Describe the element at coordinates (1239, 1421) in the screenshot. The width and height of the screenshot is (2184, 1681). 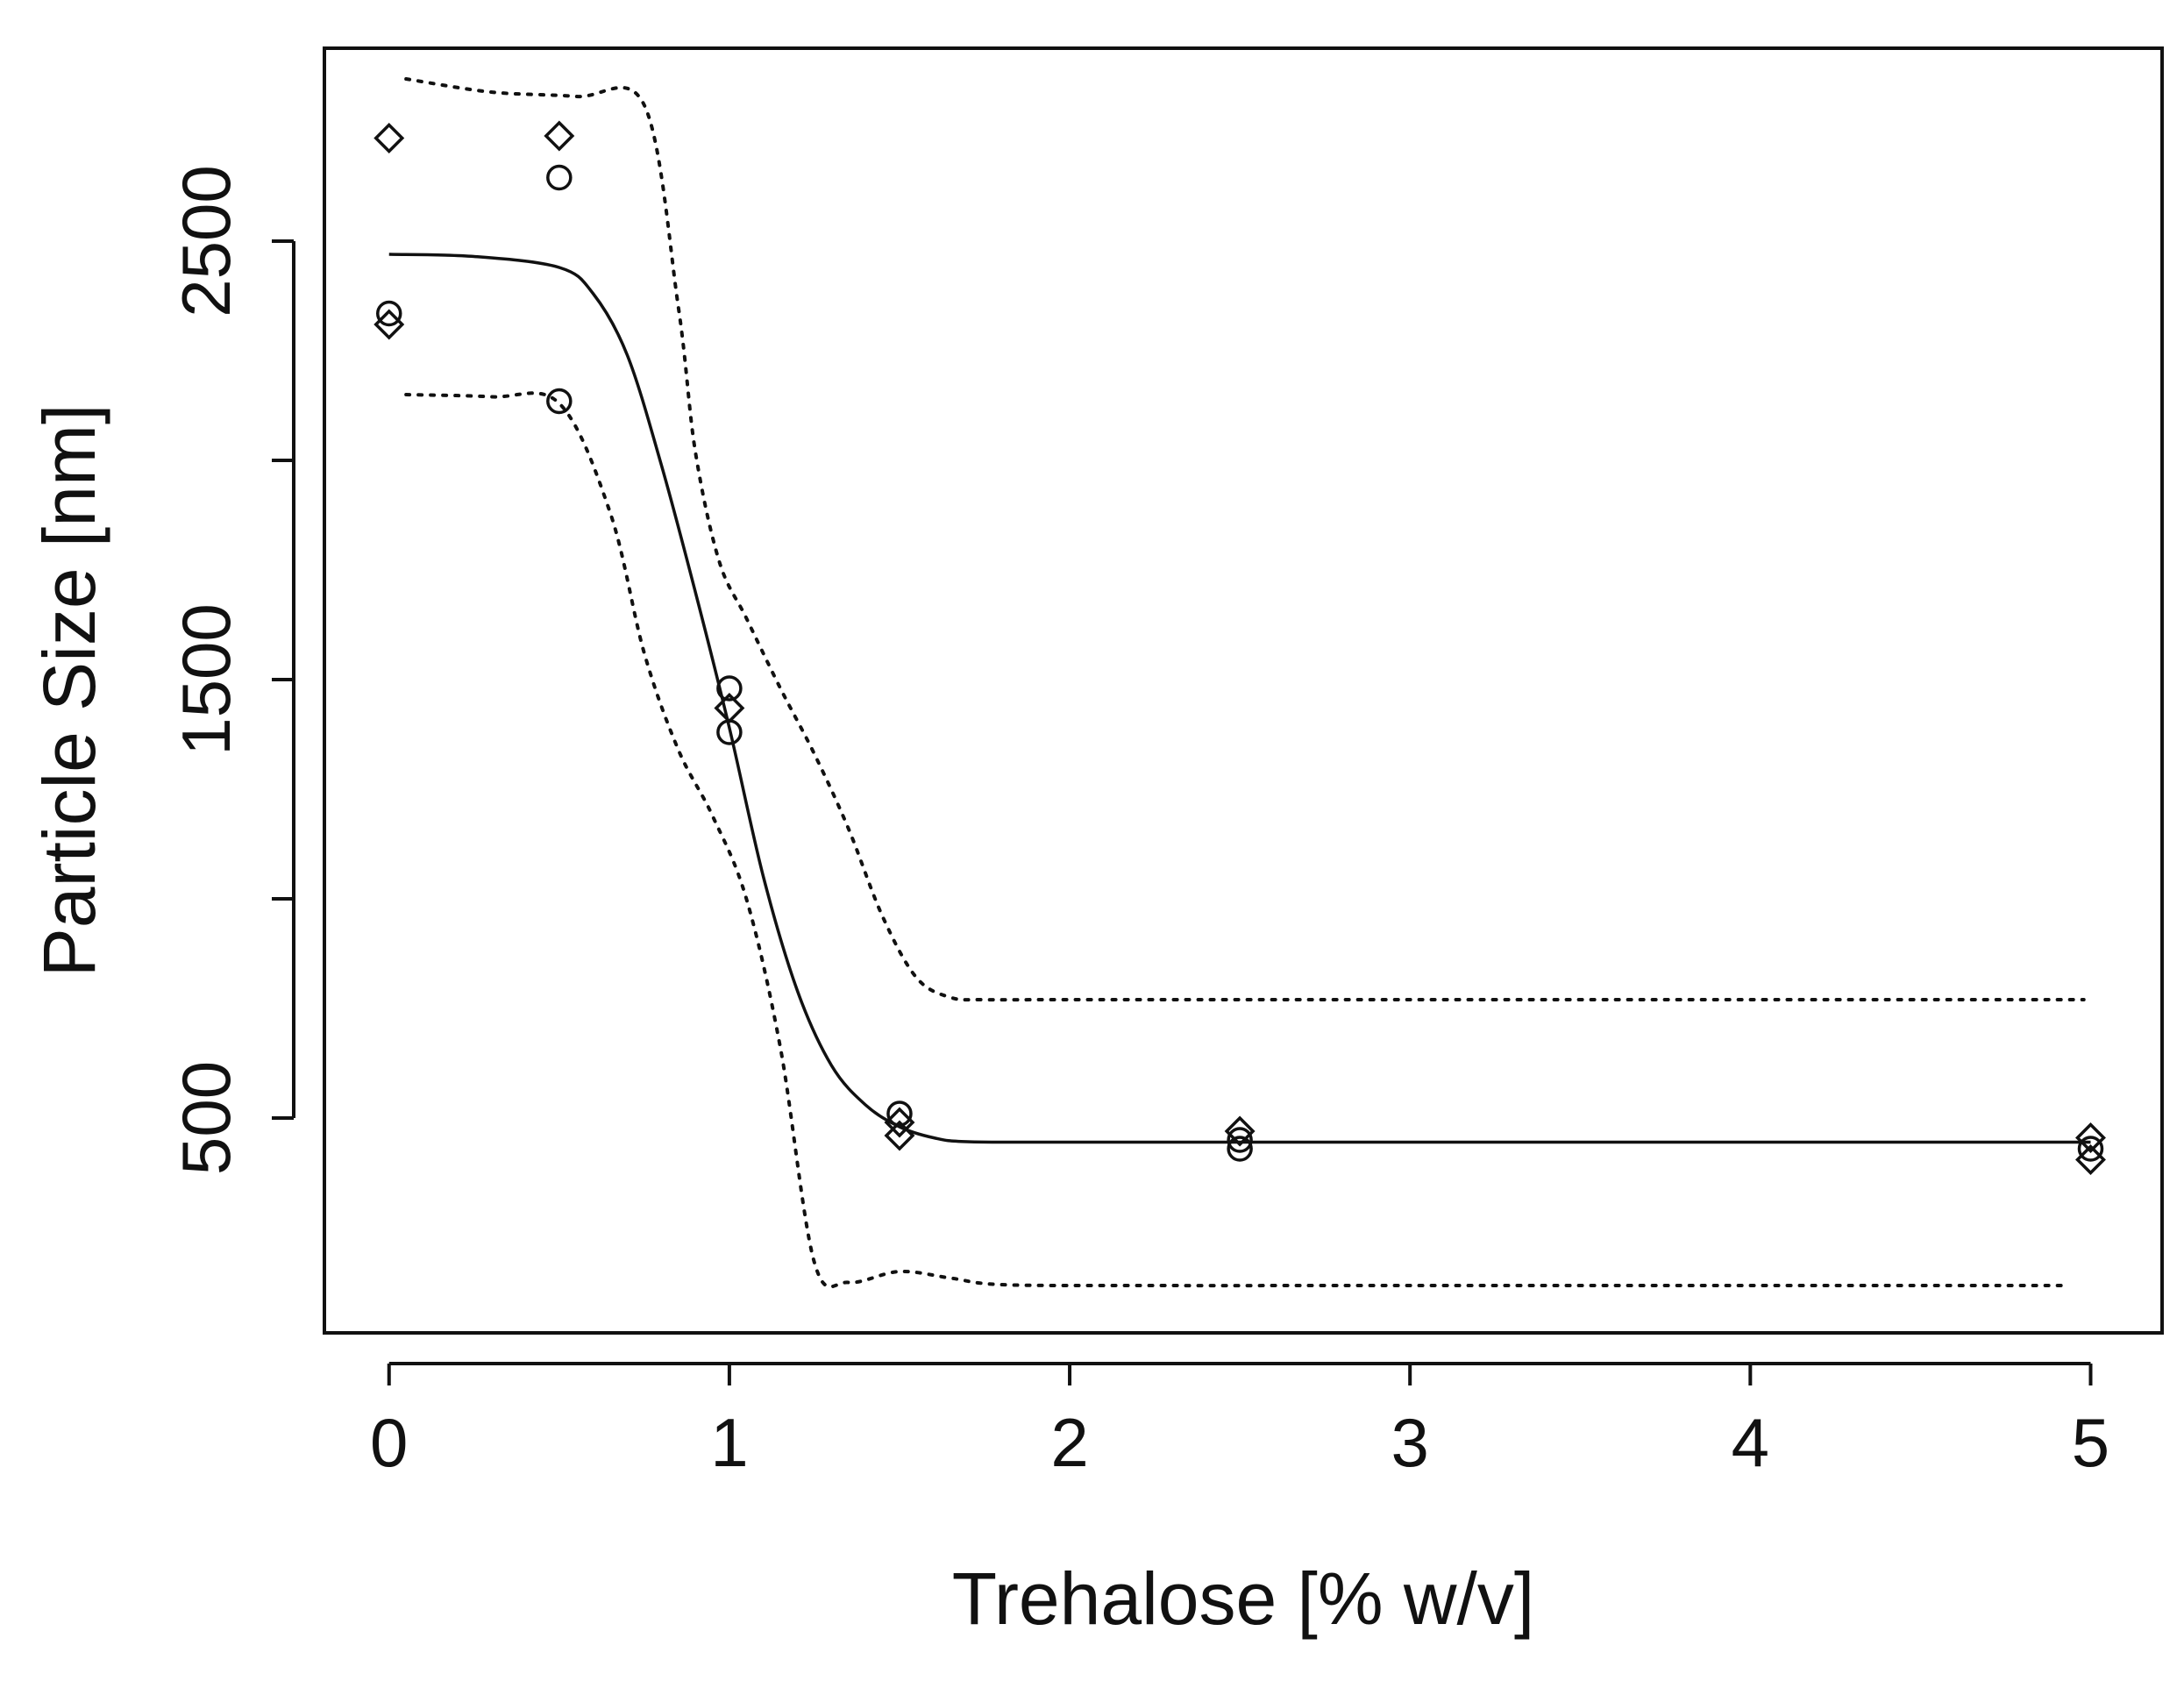
I see `x-axis: 0 1 2 3 4 5` at that location.